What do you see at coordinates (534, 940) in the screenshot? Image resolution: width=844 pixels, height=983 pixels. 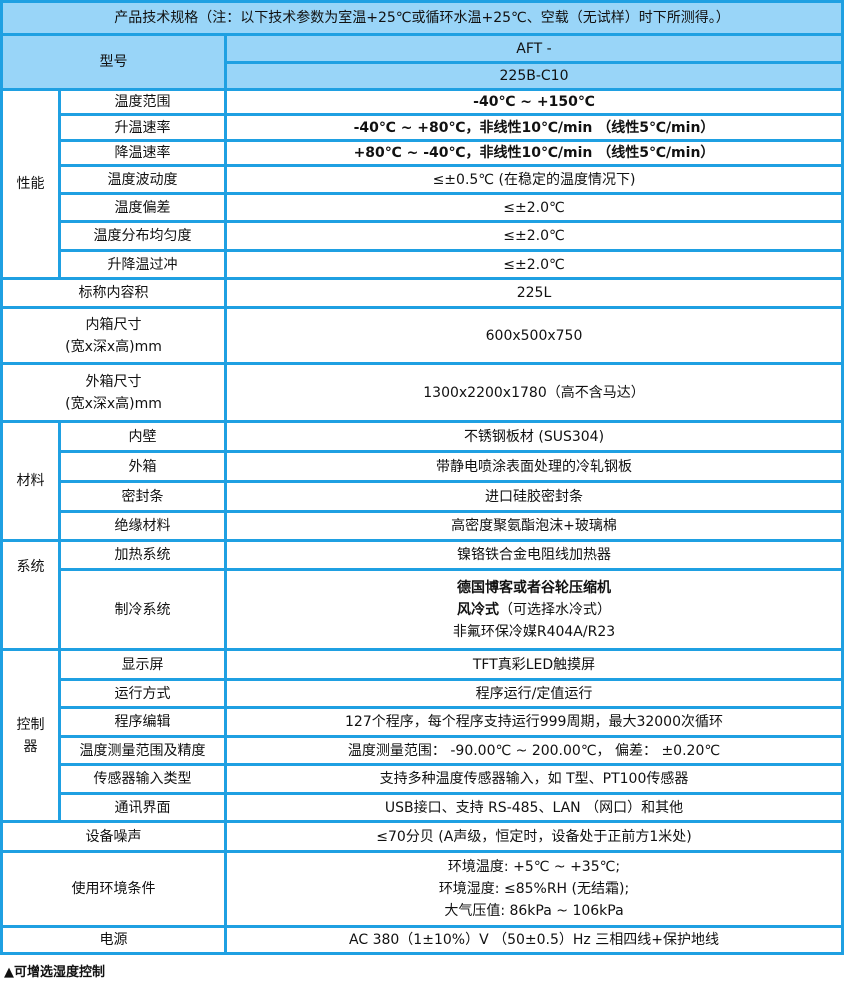 I see `power-value: AC 380（1±10%）V （50±0.5）Hz 三相四线+保护地线` at bounding box center [534, 940].